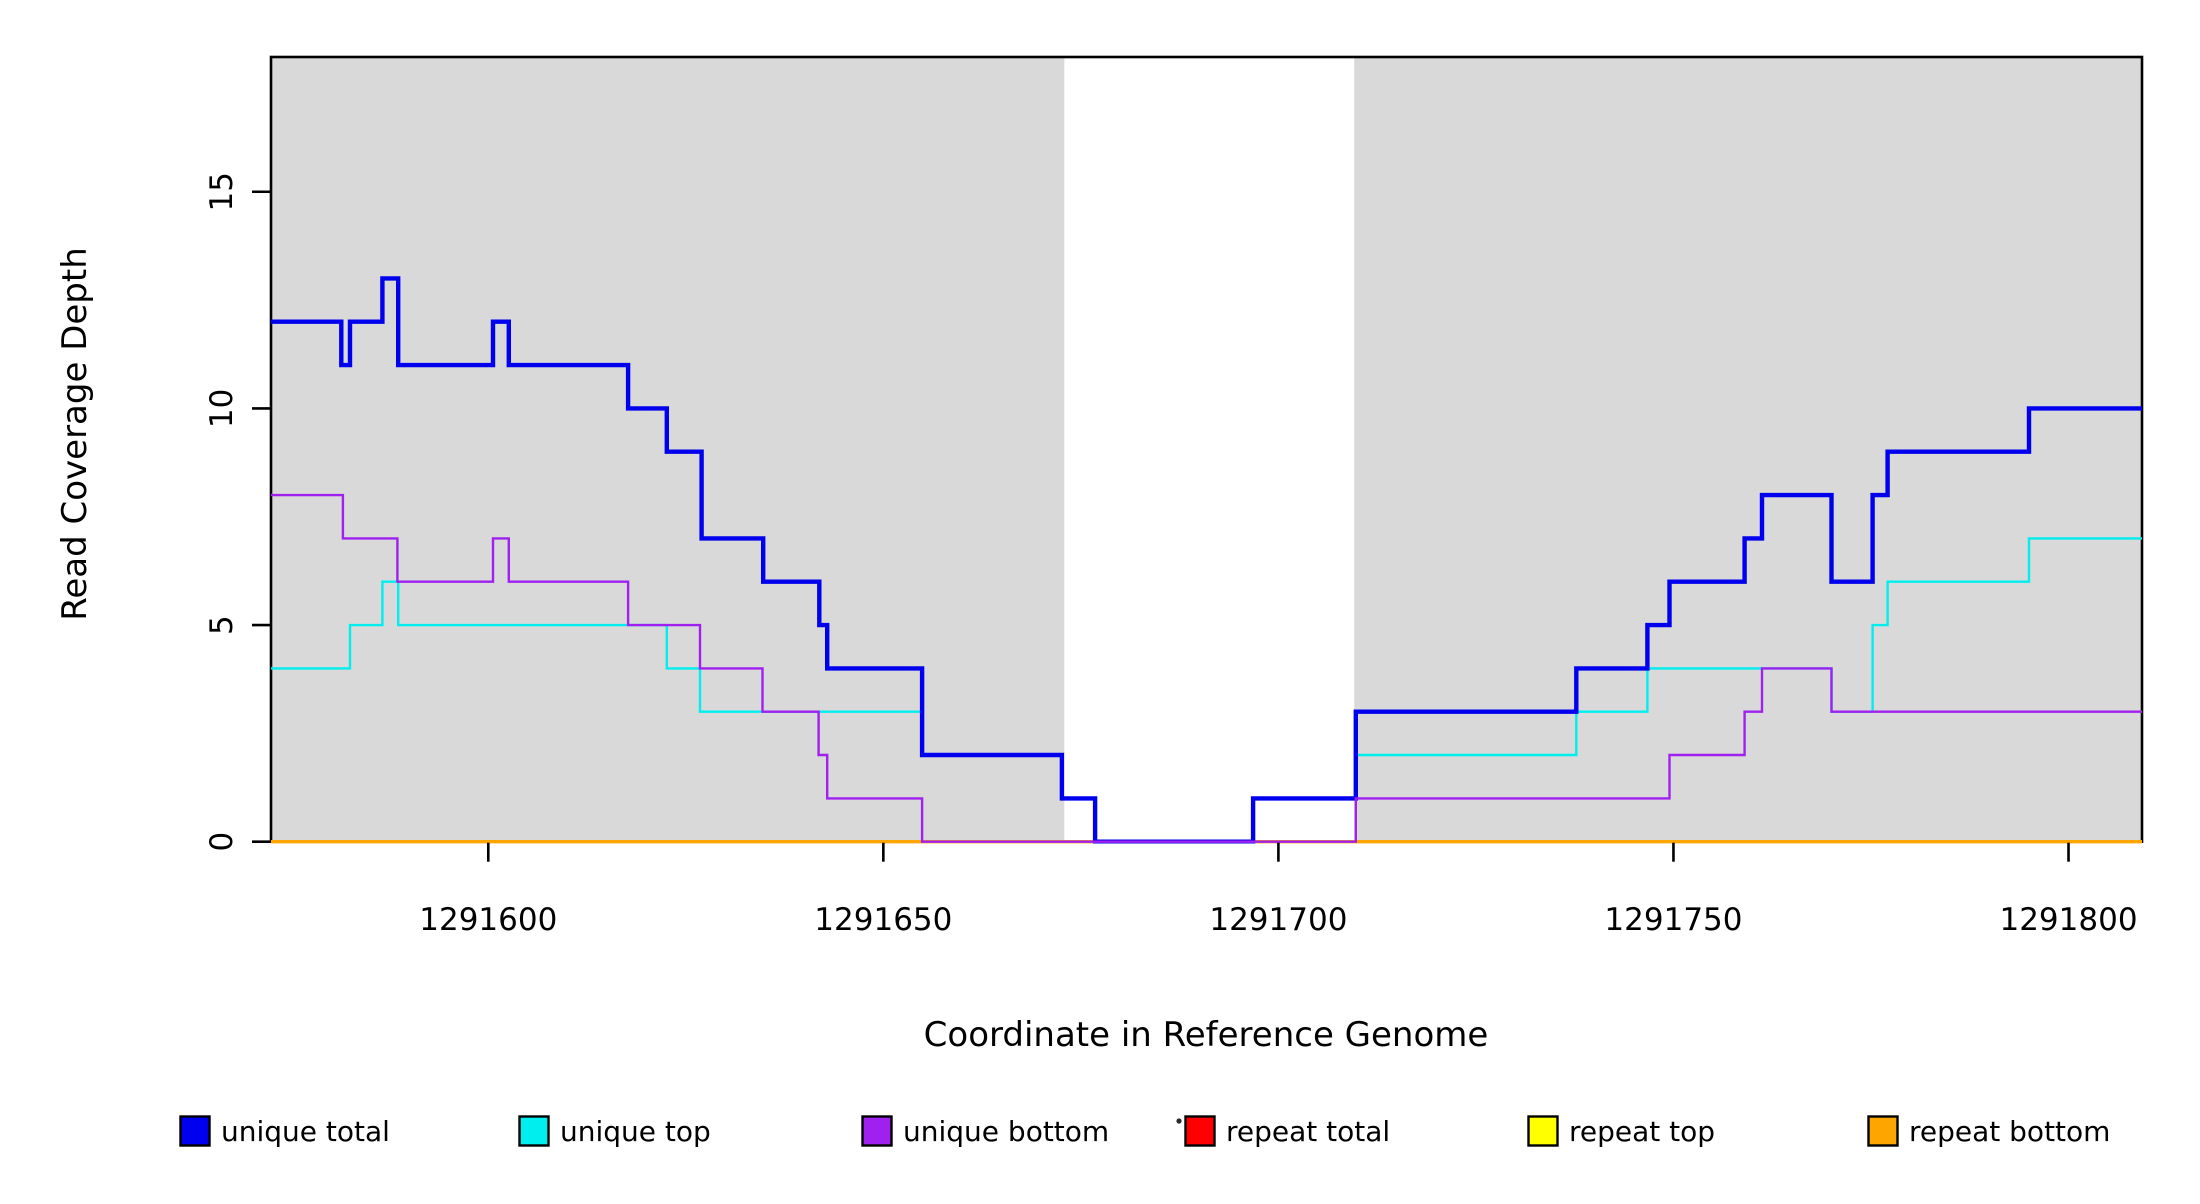 Image resolution: width=2200 pixels, height=1204 pixels. I want to click on legend-item-unique-total: unique total, so click(284, 1131).